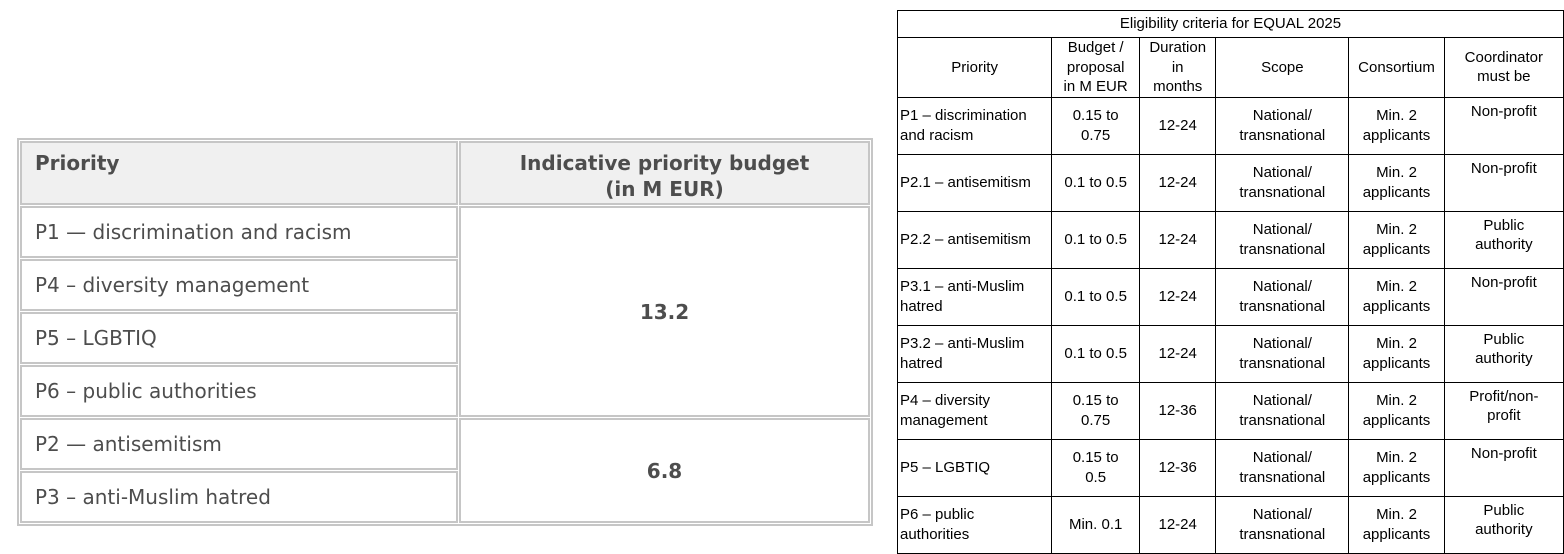 This screenshot has height=554, width=1564. I want to click on eligibility-priority-cell: P2.1 – antisemitism, so click(974, 182).